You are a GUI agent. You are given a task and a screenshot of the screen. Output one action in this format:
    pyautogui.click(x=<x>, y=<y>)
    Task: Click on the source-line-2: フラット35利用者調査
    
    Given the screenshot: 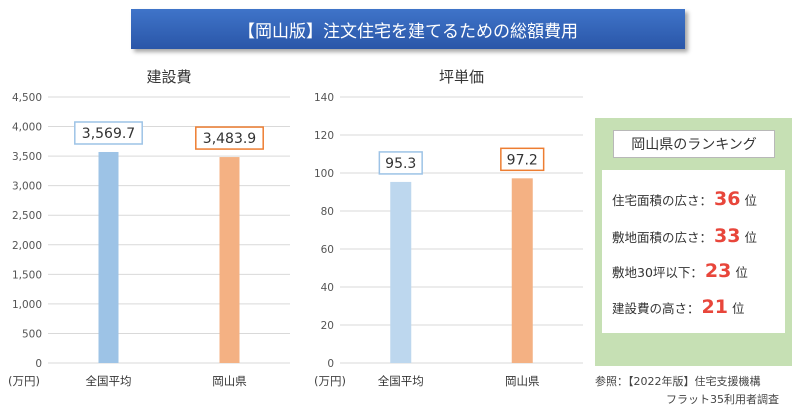 What is the action you would take?
    pyautogui.click(x=722, y=399)
    